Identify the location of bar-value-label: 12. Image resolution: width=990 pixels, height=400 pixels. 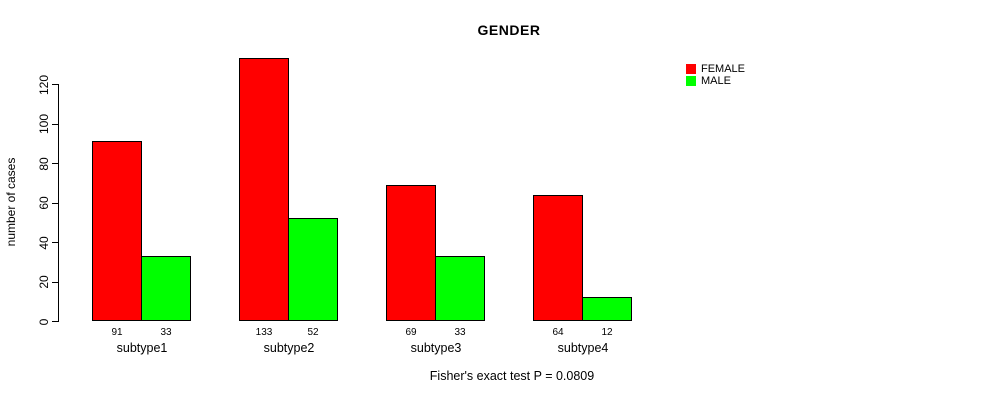
(607, 332).